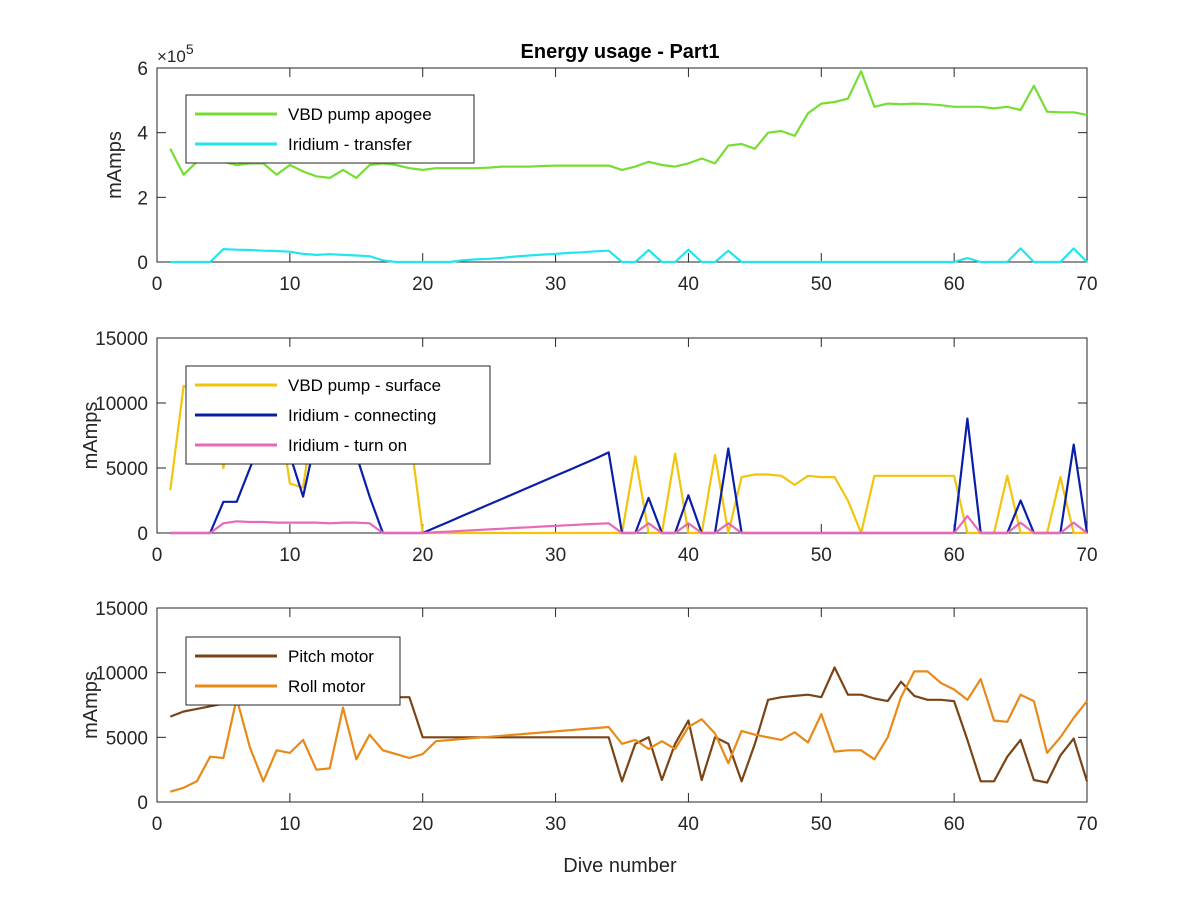 This screenshot has height=900, width=1200. I want to click on y-tick-label: 6, so click(142, 69).